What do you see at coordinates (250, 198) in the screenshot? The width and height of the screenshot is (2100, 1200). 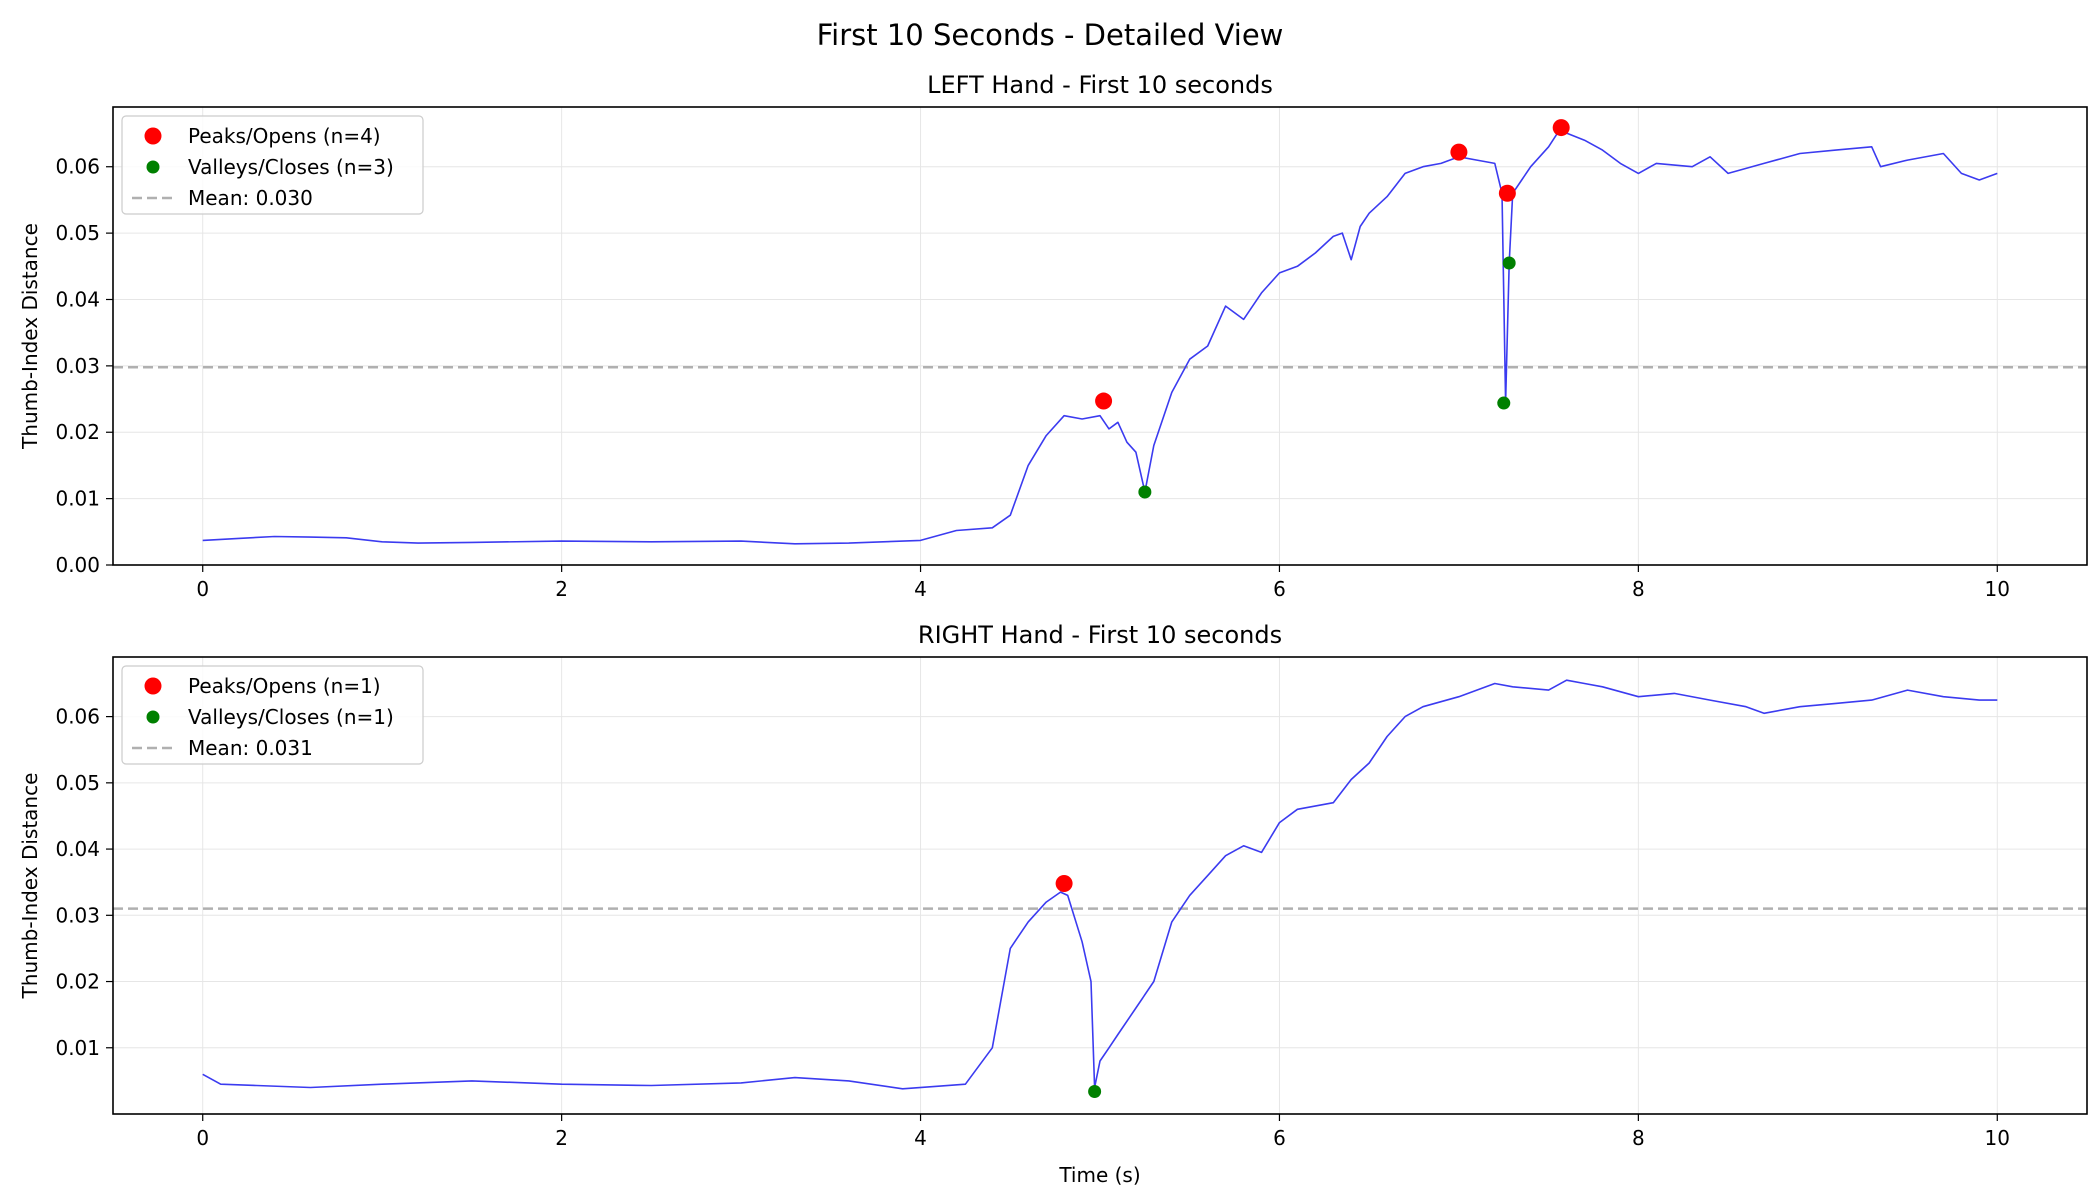 I see `left-legend-label: Mean: 0.030` at bounding box center [250, 198].